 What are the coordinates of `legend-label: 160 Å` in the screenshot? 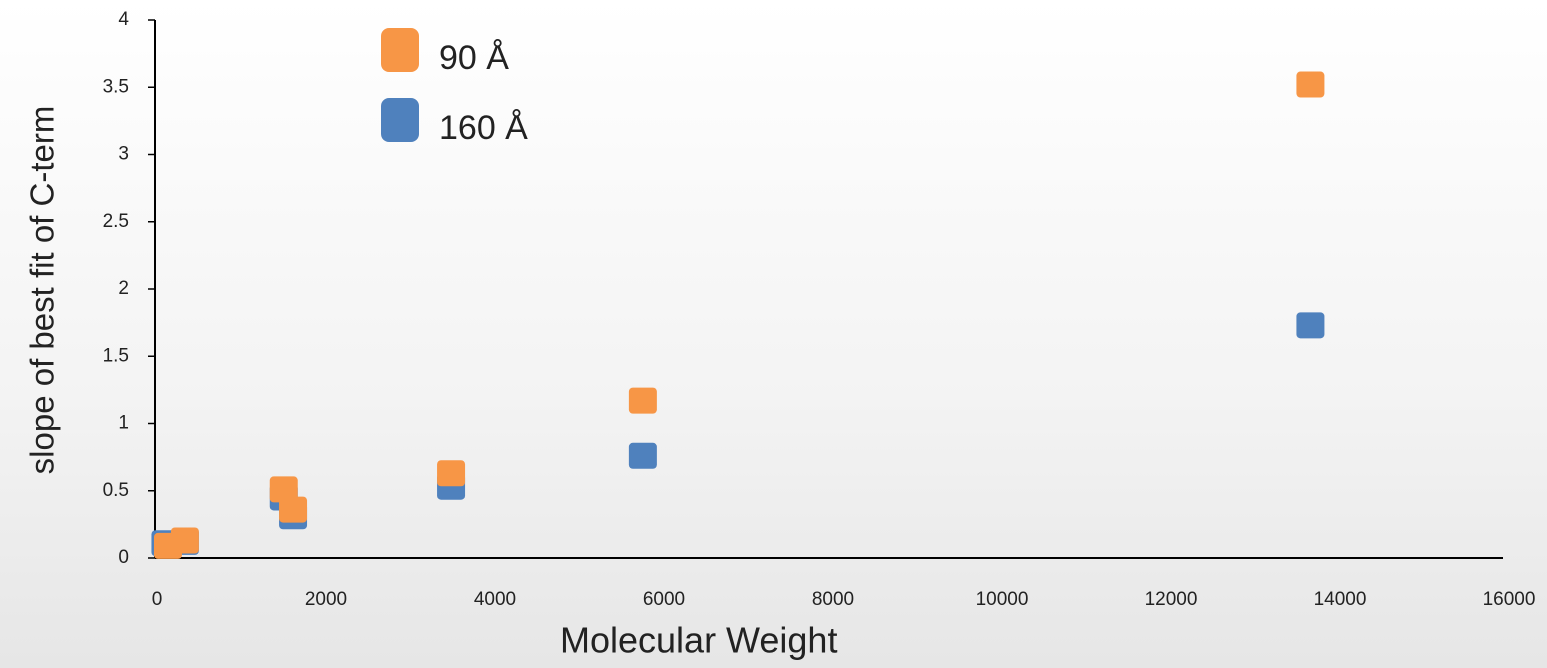 It's located at (483, 128).